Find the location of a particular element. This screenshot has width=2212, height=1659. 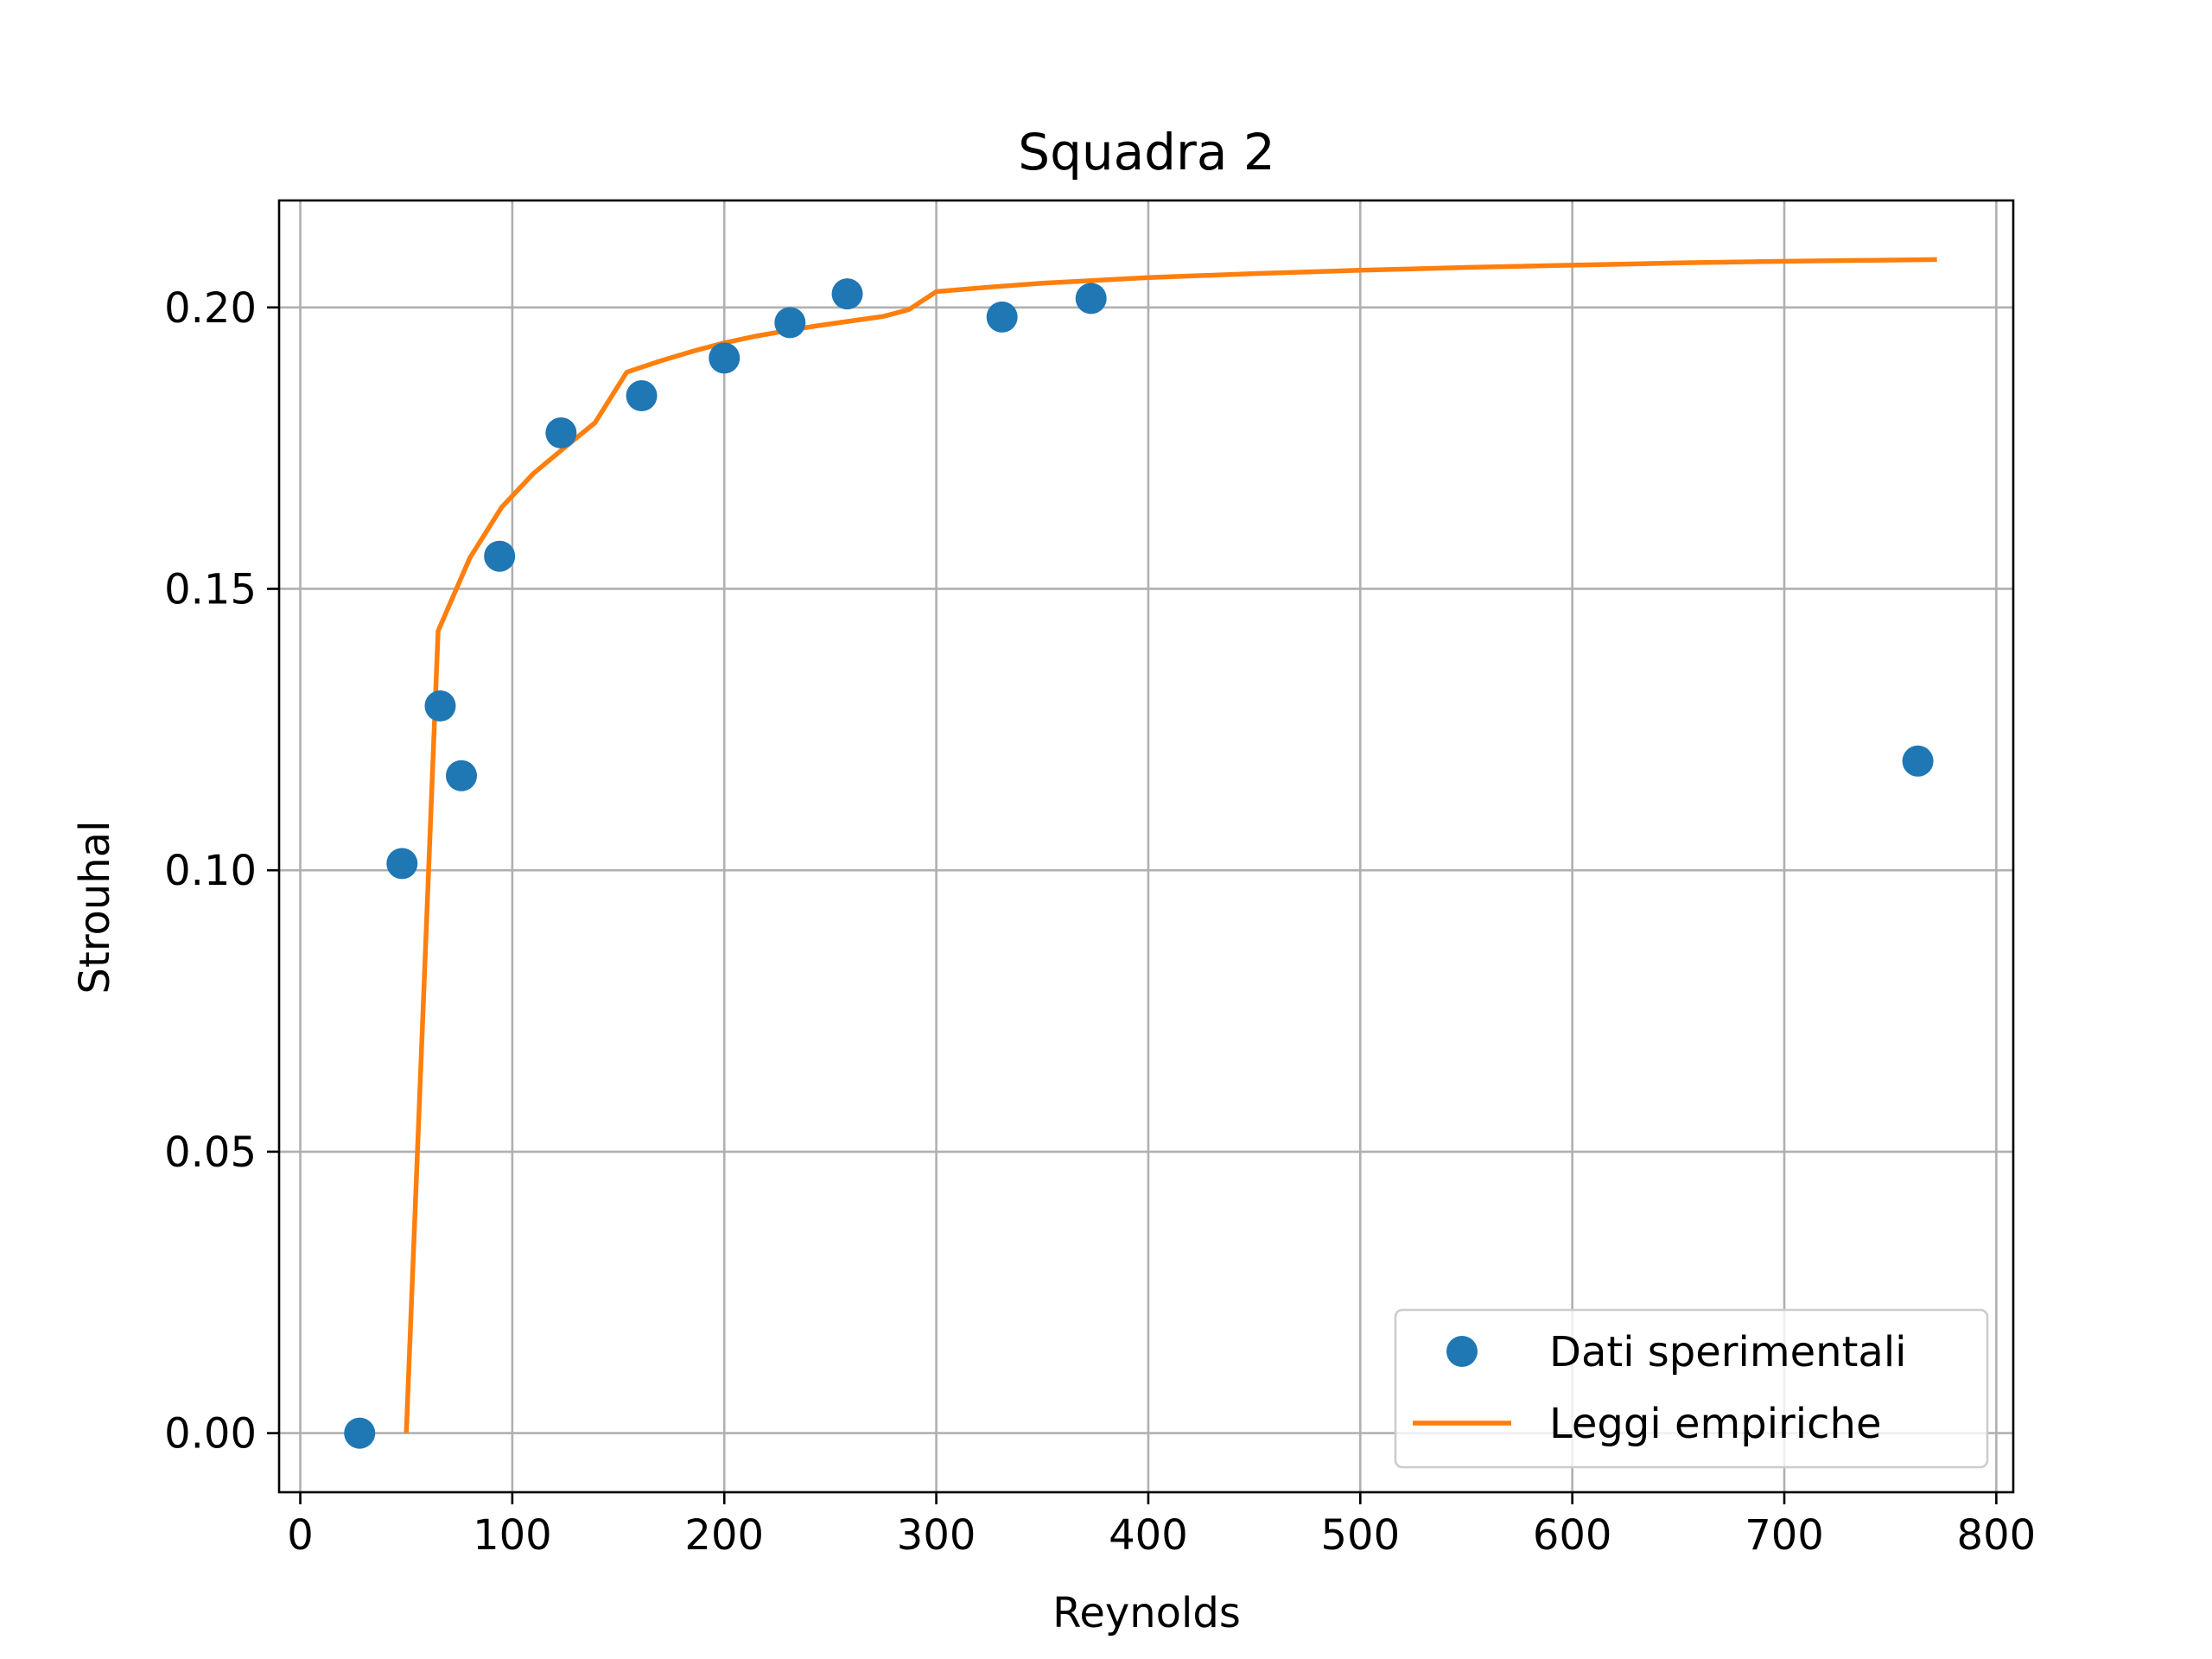

x-tick-label: 600 is located at coordinates (1572, 1535).